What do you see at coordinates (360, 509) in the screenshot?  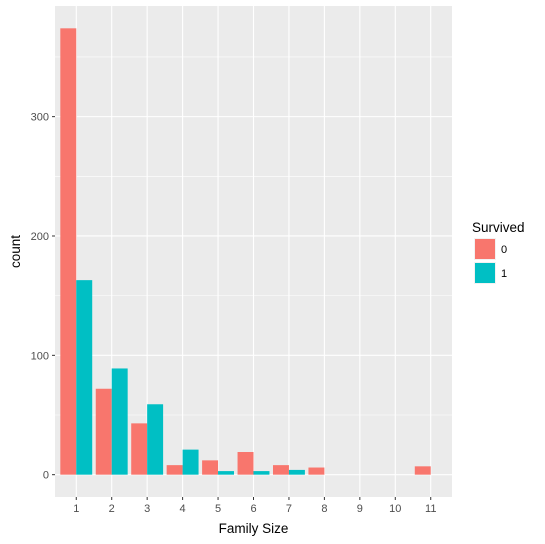 I see `x-tick-label: 9` at bounding box center [360, 509].